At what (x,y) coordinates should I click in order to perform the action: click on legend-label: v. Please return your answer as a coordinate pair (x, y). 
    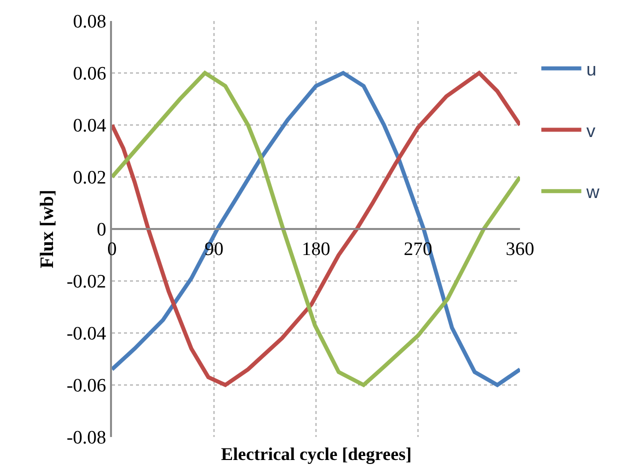
    Looking at the image, I should click on (591, 130).